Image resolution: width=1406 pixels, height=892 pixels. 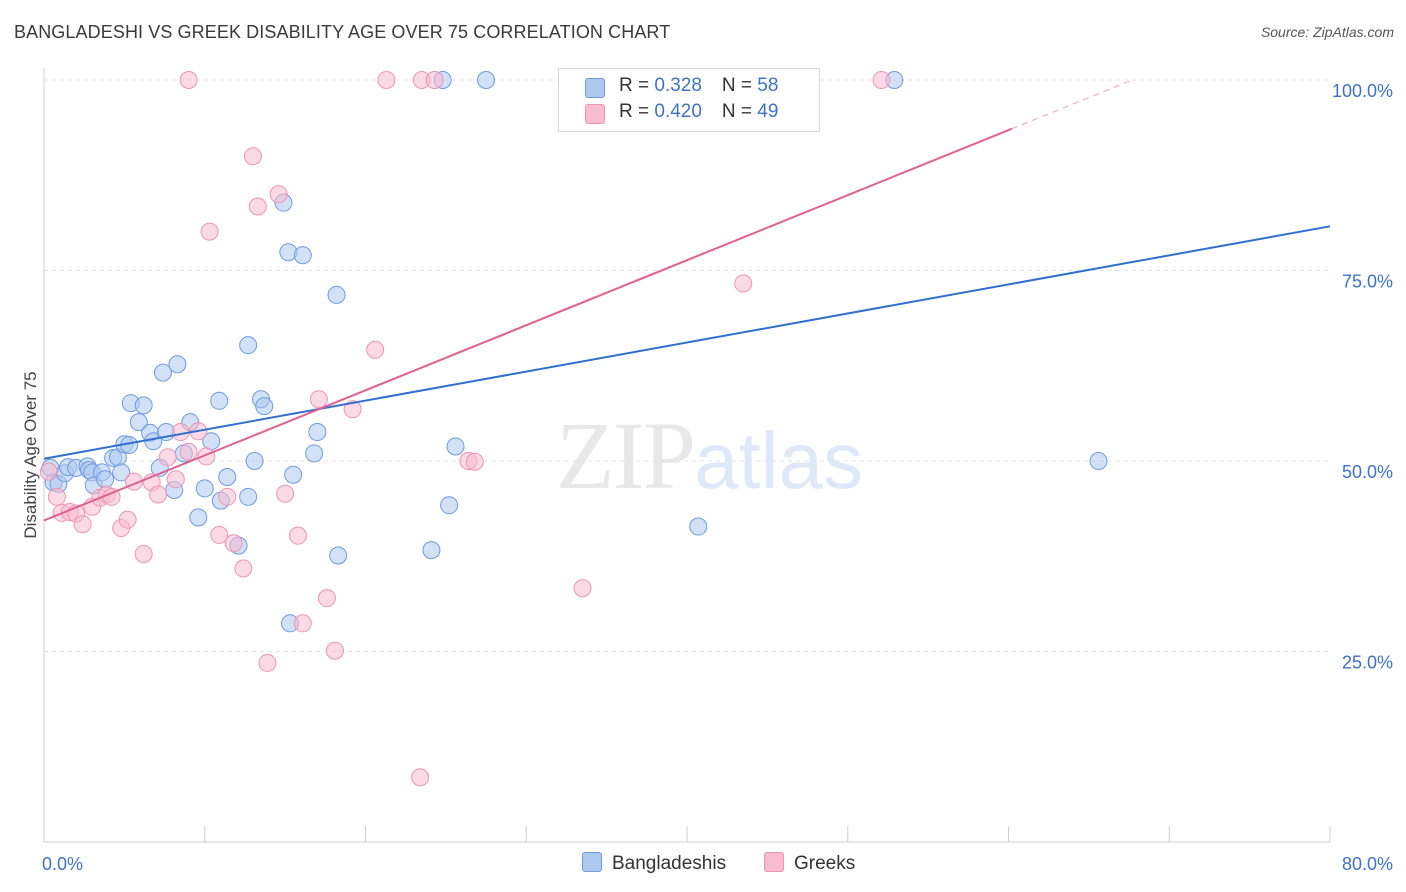 What do you see at coordinates (778, 460) in the screenshot?
I see `watermark-atlas: atlas` at bounding box center [778, 460].